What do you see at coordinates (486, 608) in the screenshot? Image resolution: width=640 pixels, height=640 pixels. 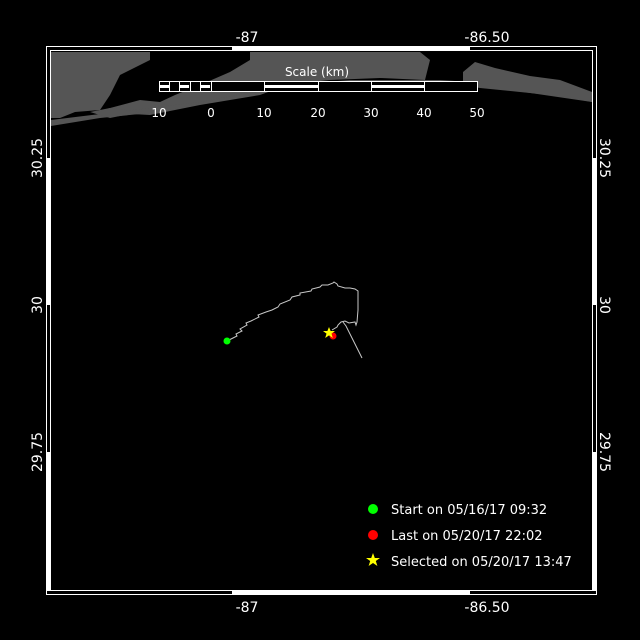 I see `lon-tick-bottom: -86.50` at bounding box center [486, 608].